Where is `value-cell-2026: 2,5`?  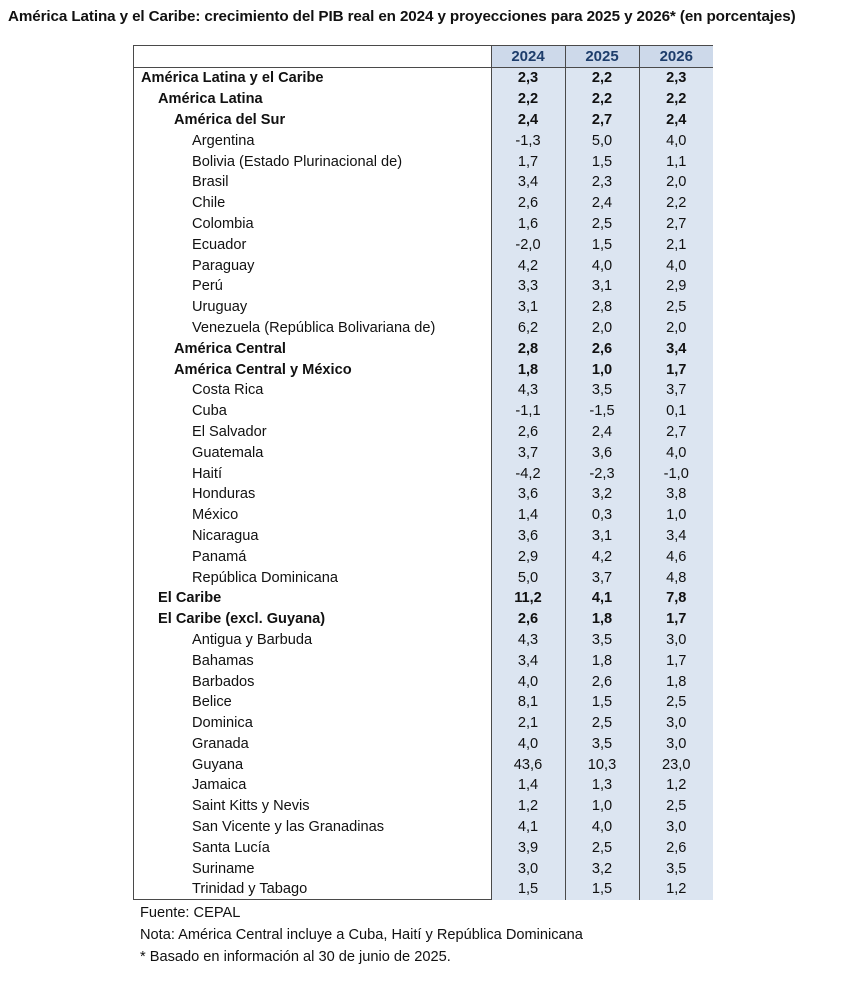
value-cell-2026: 2,5 is located at coordinates (675, 307).